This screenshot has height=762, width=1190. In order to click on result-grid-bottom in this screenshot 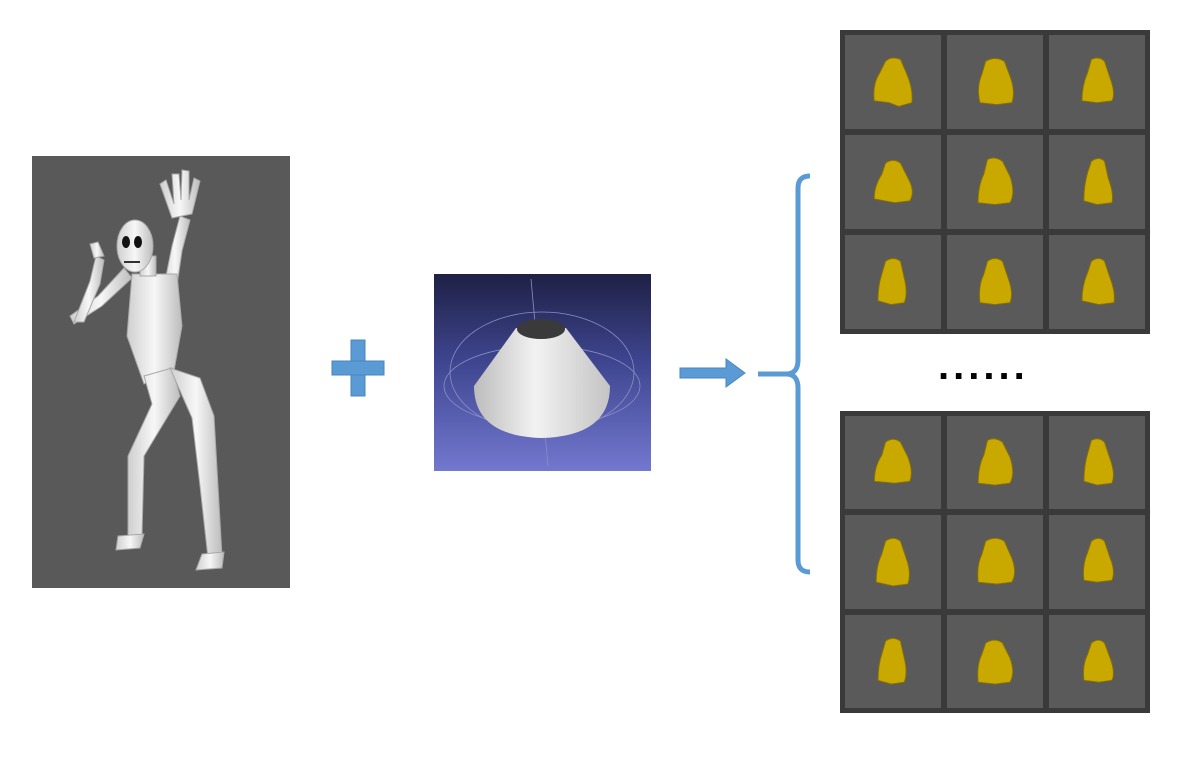, I will do `click(995, 562)`.